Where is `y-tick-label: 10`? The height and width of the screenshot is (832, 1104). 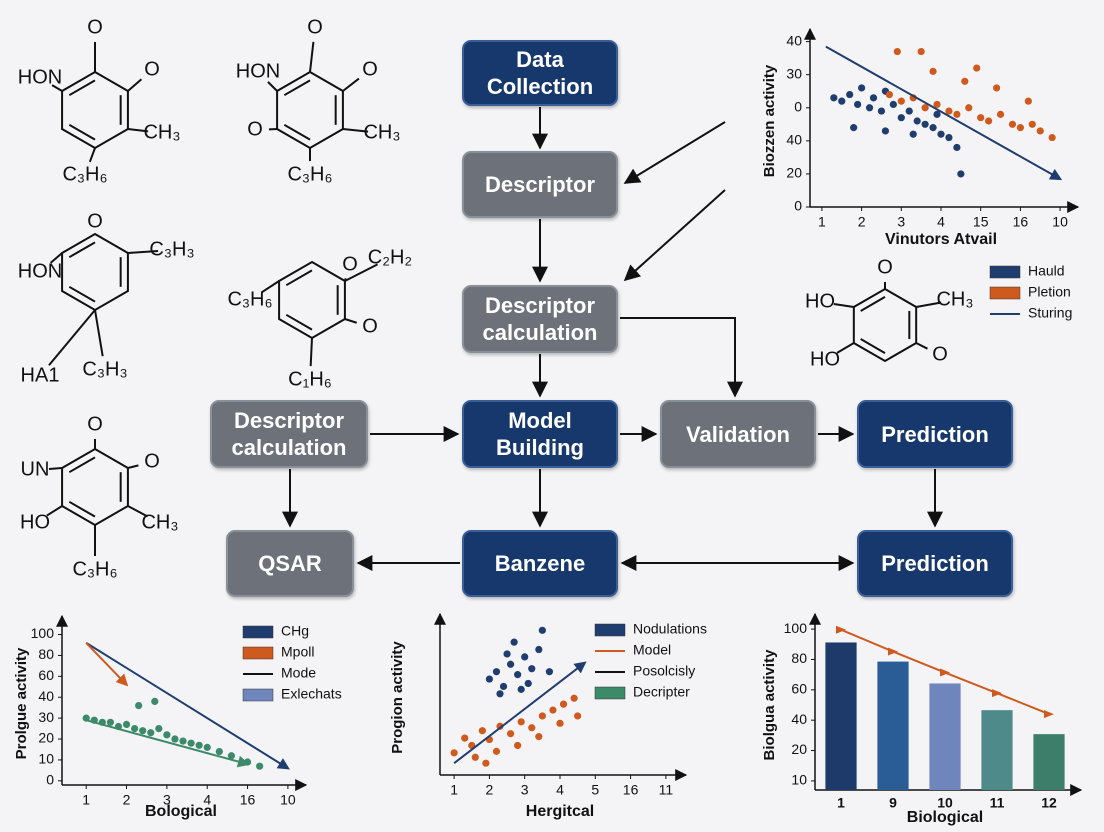 y-tick-label: 10 is located at coordinates (46, 759).